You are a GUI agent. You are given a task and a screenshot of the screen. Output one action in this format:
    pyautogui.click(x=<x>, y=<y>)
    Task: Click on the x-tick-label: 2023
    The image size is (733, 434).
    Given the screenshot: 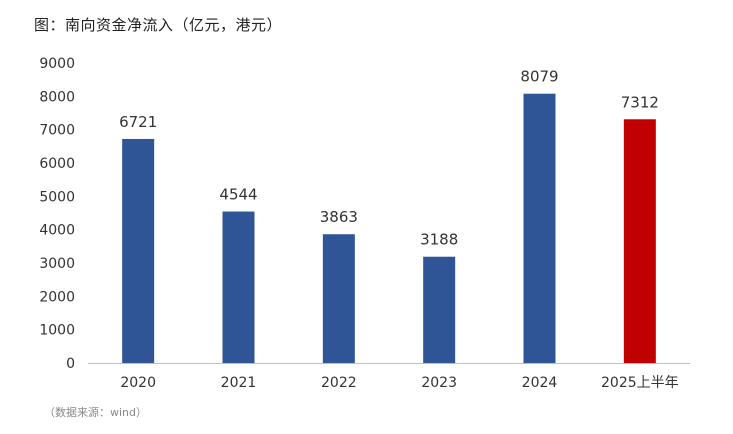 What is the action you would take?
    pyautogui.click(x=439, y=383)
    